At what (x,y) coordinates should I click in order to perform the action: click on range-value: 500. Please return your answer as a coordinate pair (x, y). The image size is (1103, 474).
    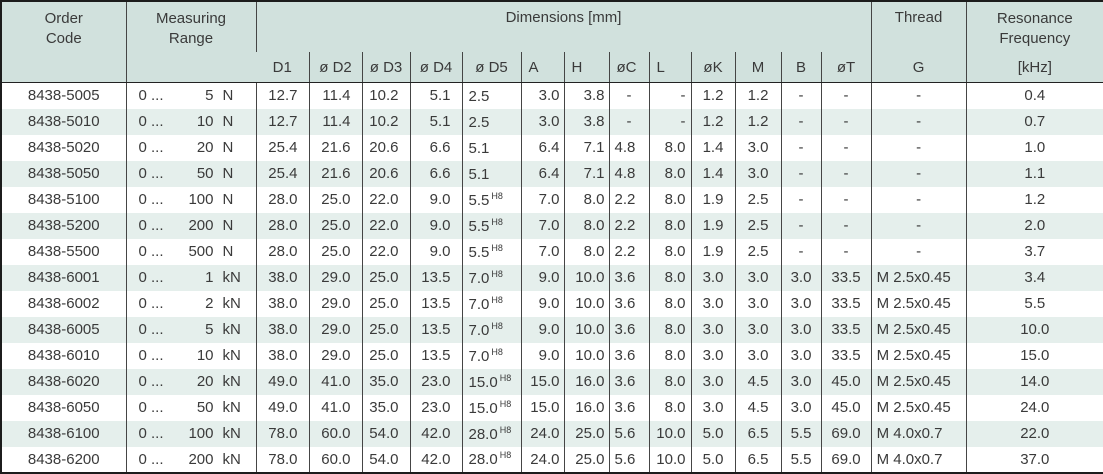
    Looking at the image, I should click on (201, 251).